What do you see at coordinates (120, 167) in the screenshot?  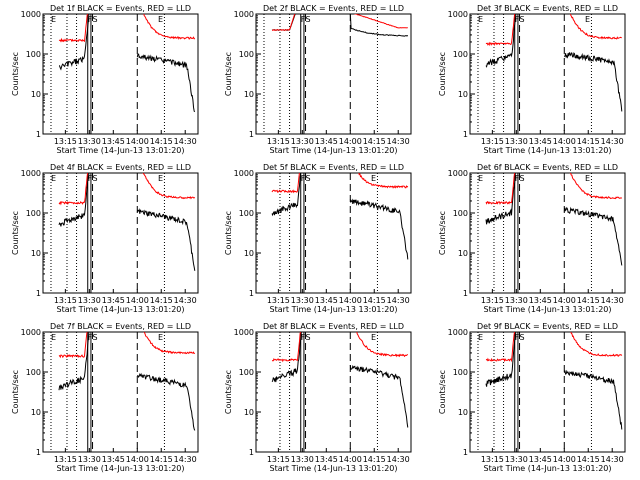 I see `panel-title: Det 4f BLACK = Events, RED = LLD` at bounding box center [120, 167].